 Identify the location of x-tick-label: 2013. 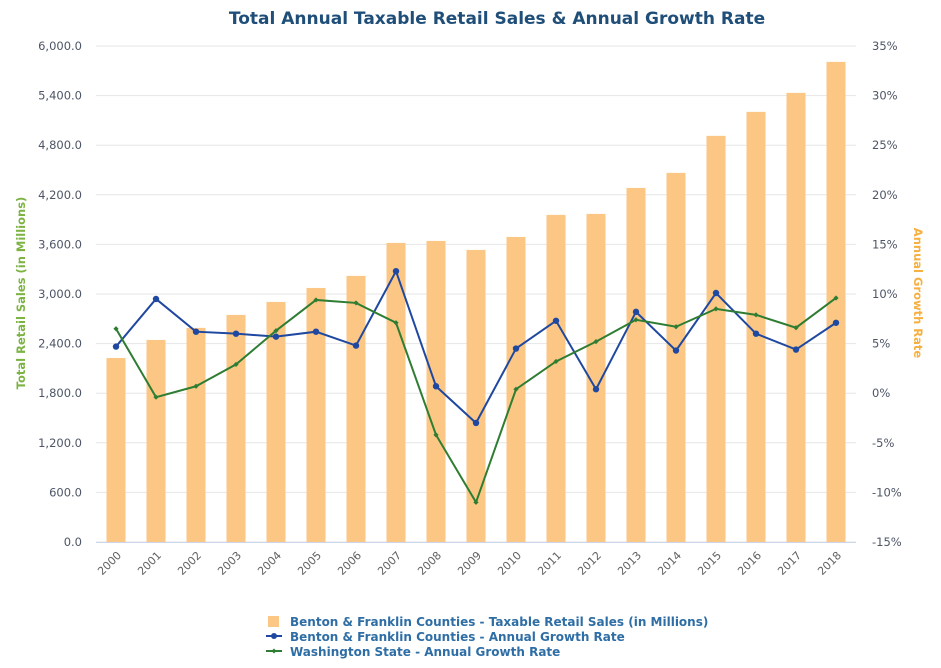
(629, 563).